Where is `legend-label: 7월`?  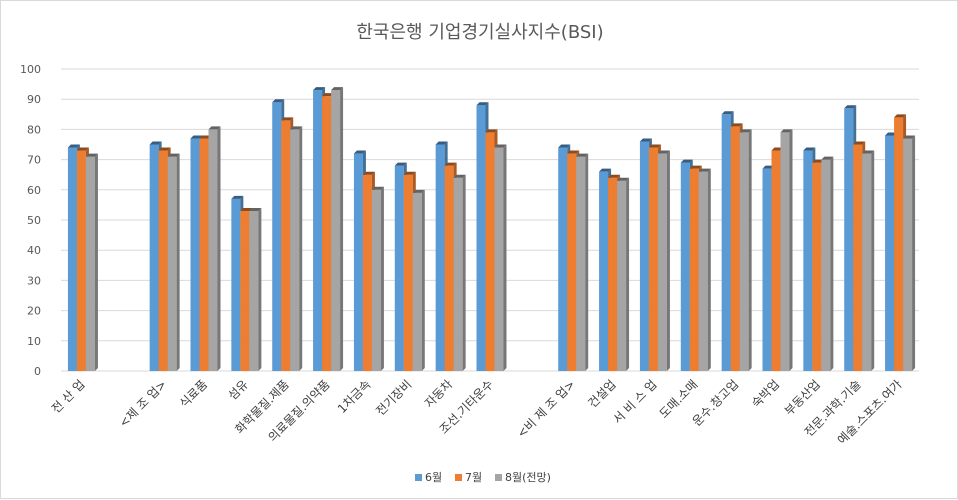 legend-label: 7월 is located at coordinates (473, 477).